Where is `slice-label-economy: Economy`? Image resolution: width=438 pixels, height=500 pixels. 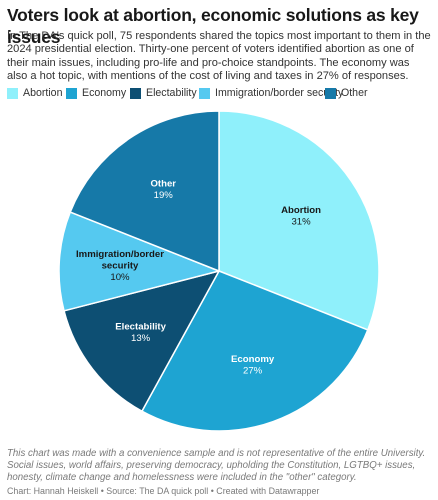
slice-label-economy: Economy is located at coordinates (253, 359).